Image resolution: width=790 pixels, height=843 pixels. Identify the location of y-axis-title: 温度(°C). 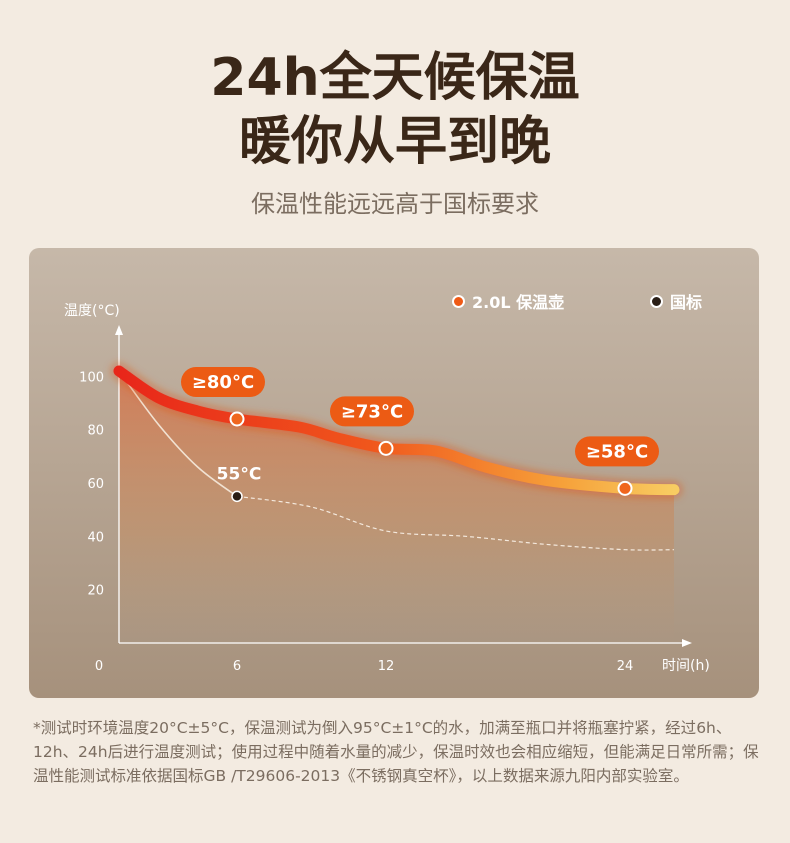
(92, 311).